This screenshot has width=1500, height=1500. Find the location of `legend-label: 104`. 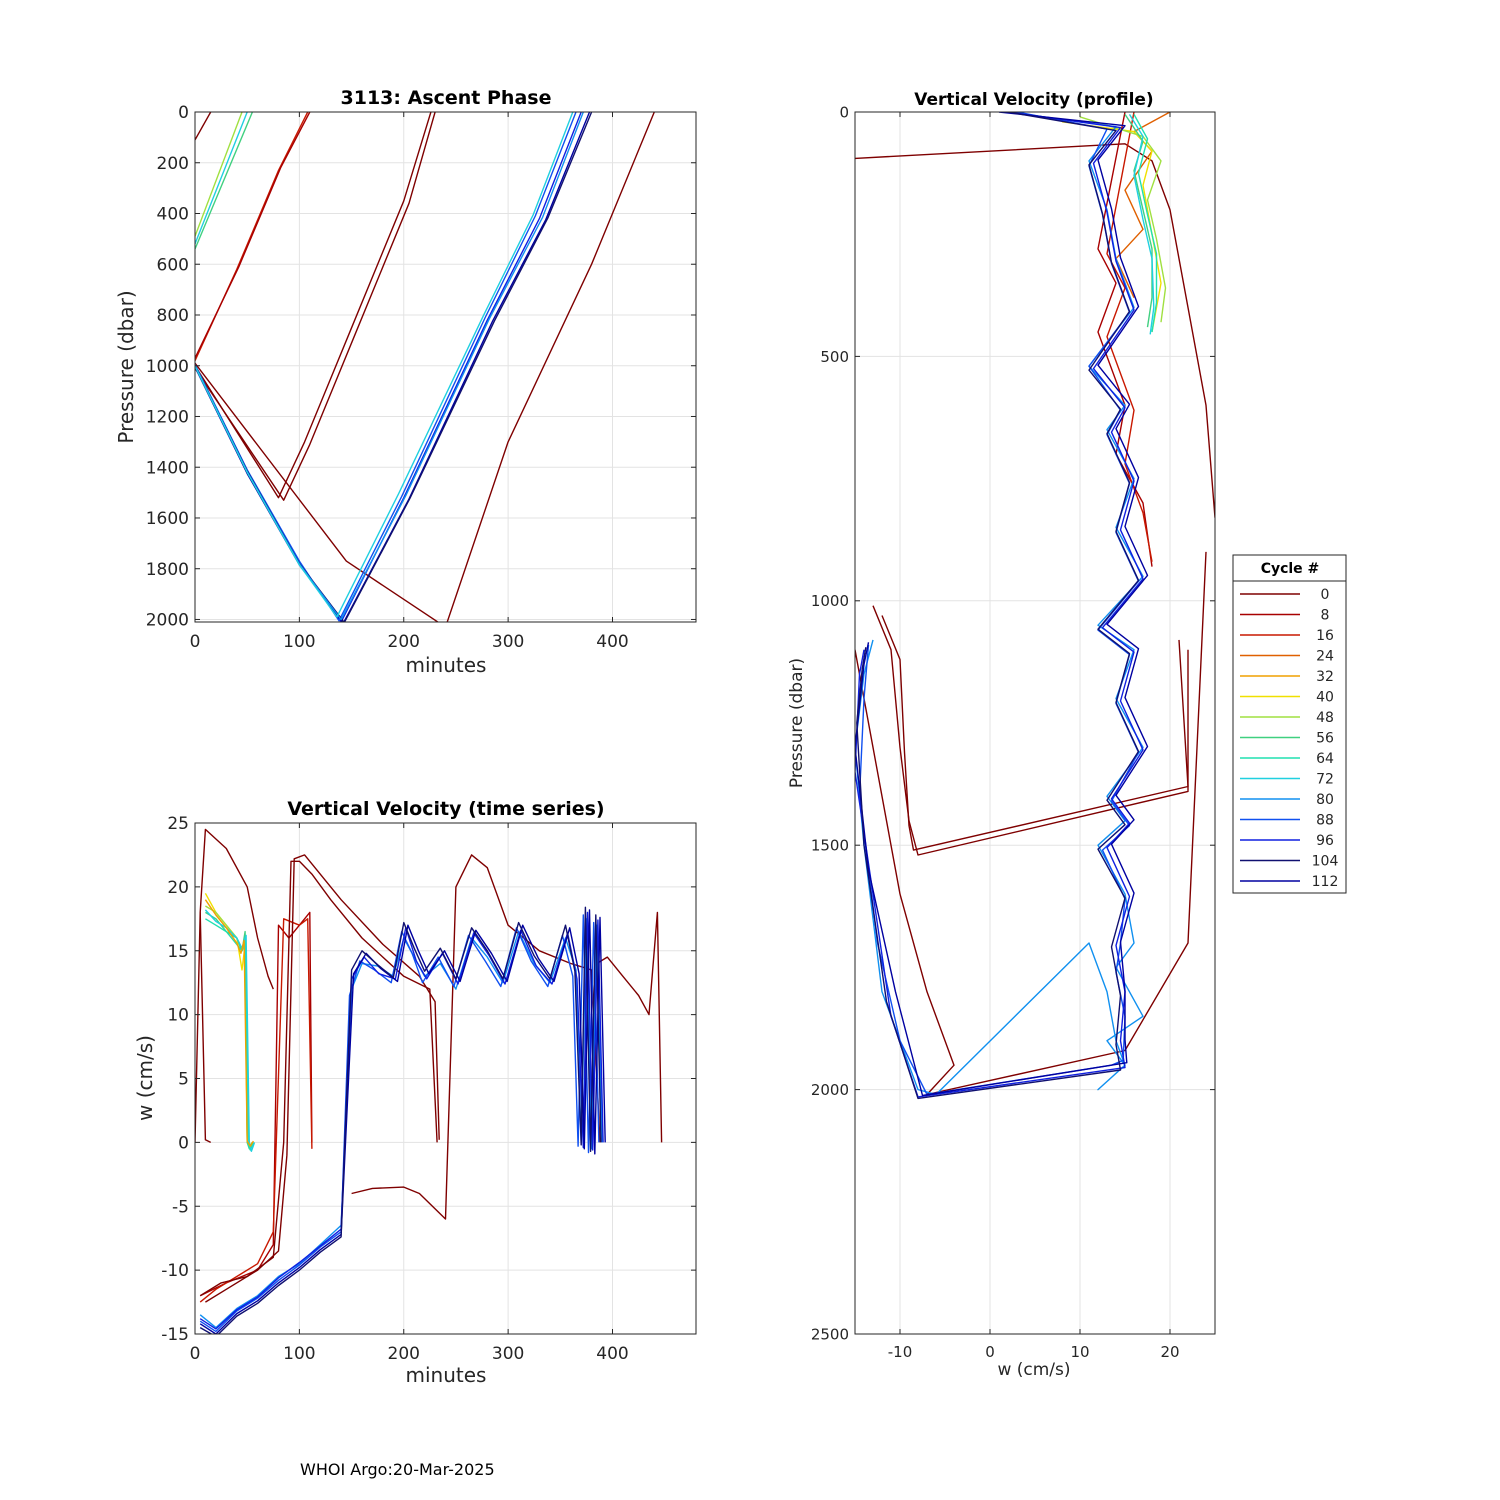

legend-label: 104 is located at coordinates (1325, 862).